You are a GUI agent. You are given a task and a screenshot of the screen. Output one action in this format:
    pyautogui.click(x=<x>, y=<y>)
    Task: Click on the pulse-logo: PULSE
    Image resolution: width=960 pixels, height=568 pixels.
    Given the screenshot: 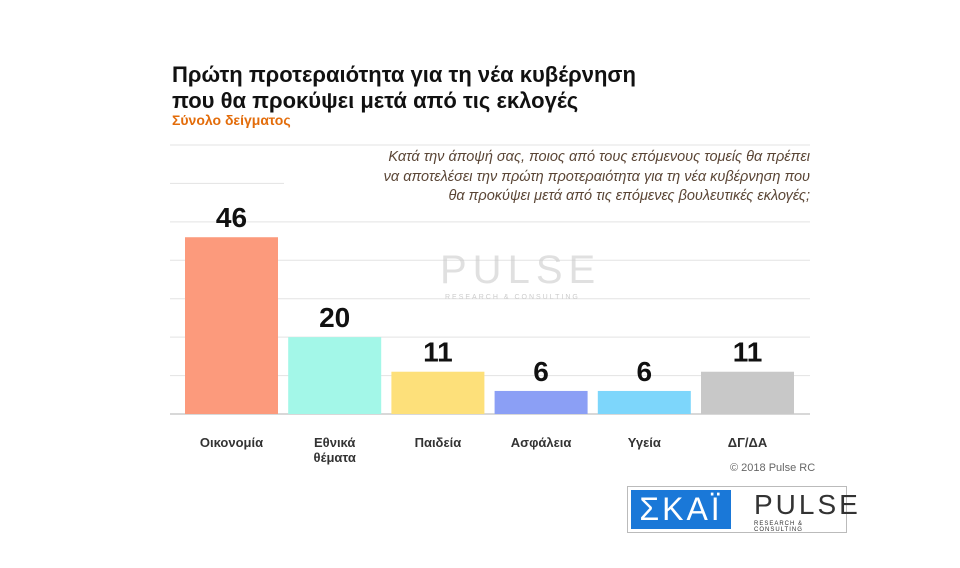 What is the action you would take?
    pyautogui.click(x=807, y=504)
    